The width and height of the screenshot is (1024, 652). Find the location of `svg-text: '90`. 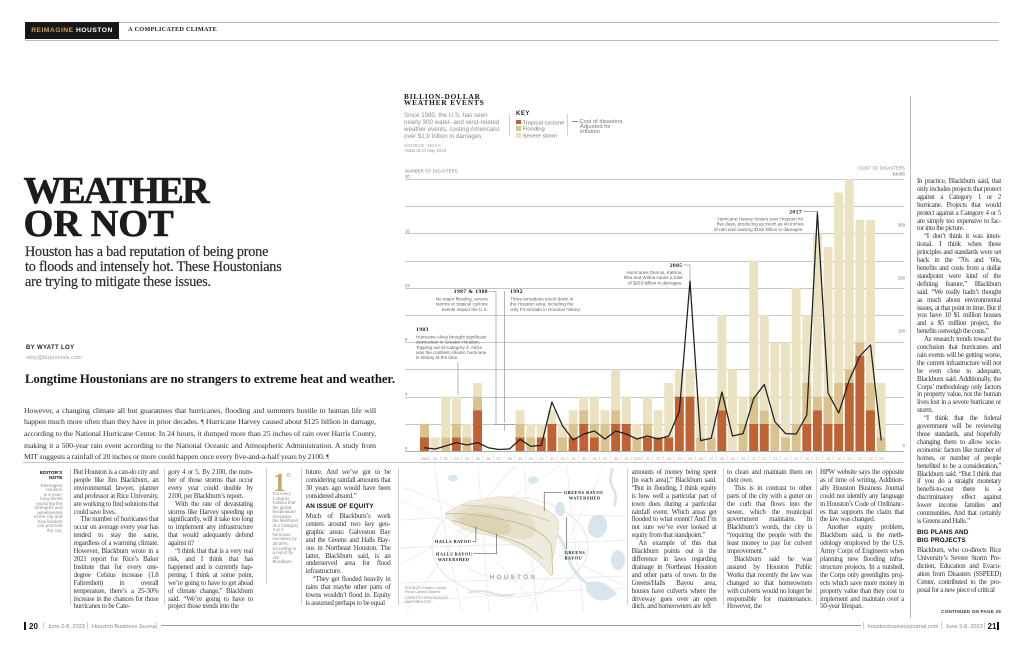

svg-text: '90 is located at coordinates (530, 459).